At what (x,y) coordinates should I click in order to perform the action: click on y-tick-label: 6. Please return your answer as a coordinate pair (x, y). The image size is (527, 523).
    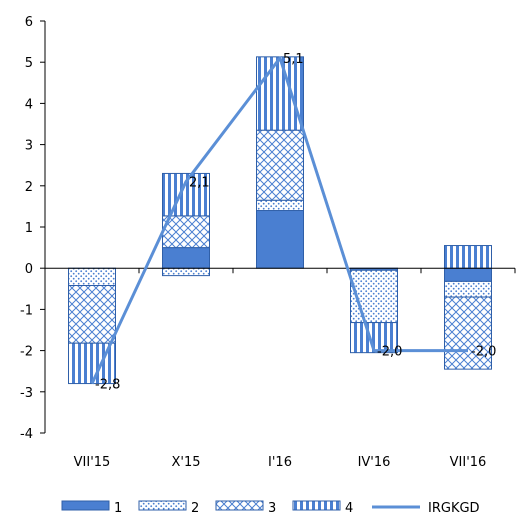
    Looking at the image, I should click on (29, 22).